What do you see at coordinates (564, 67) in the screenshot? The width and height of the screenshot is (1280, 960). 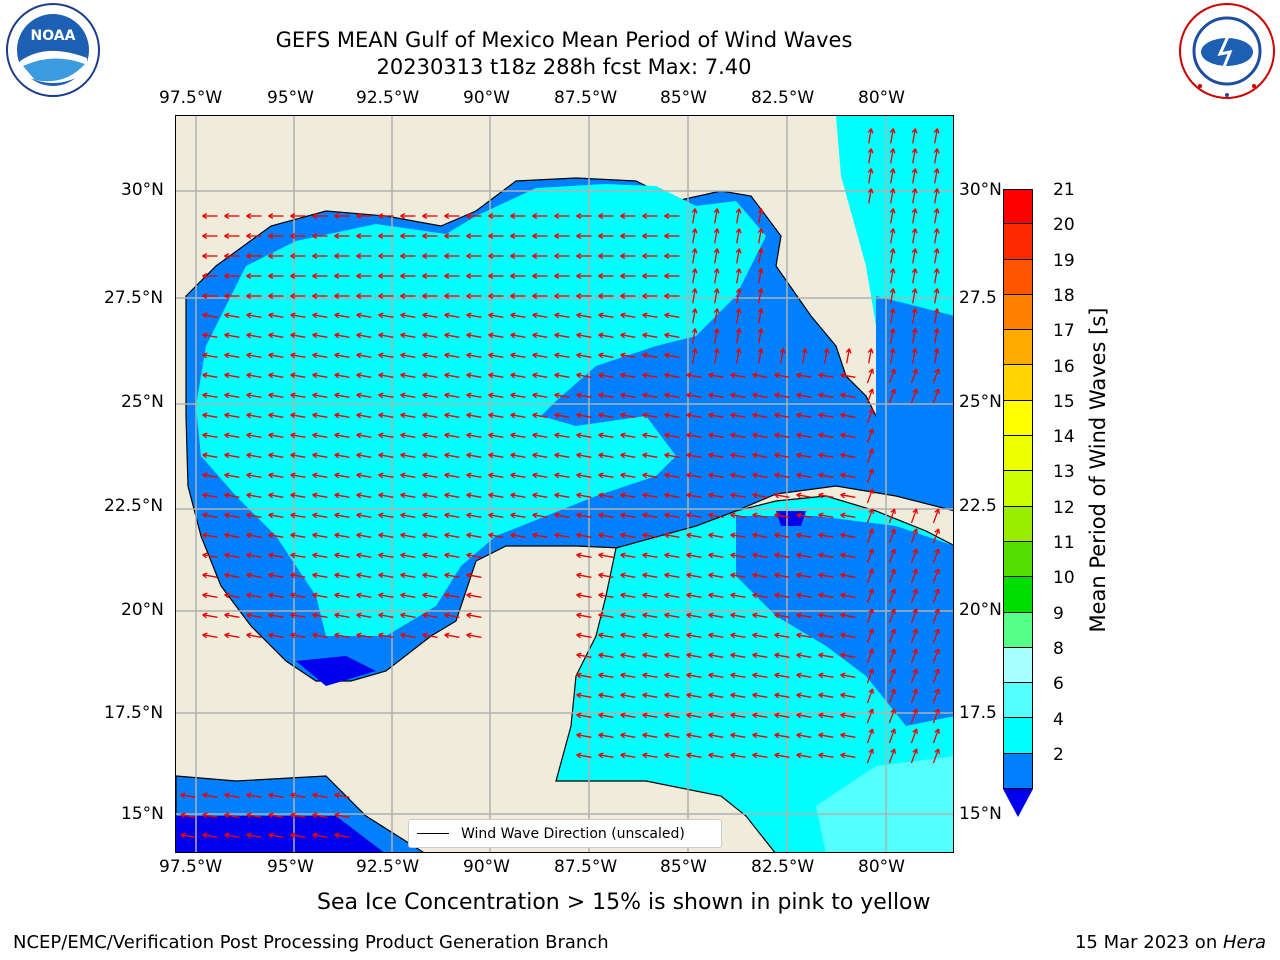 I see `chart-subtitle-run: 20230313 t18z 288h fcst Max: 7.40` at bounding box center [564, 67].